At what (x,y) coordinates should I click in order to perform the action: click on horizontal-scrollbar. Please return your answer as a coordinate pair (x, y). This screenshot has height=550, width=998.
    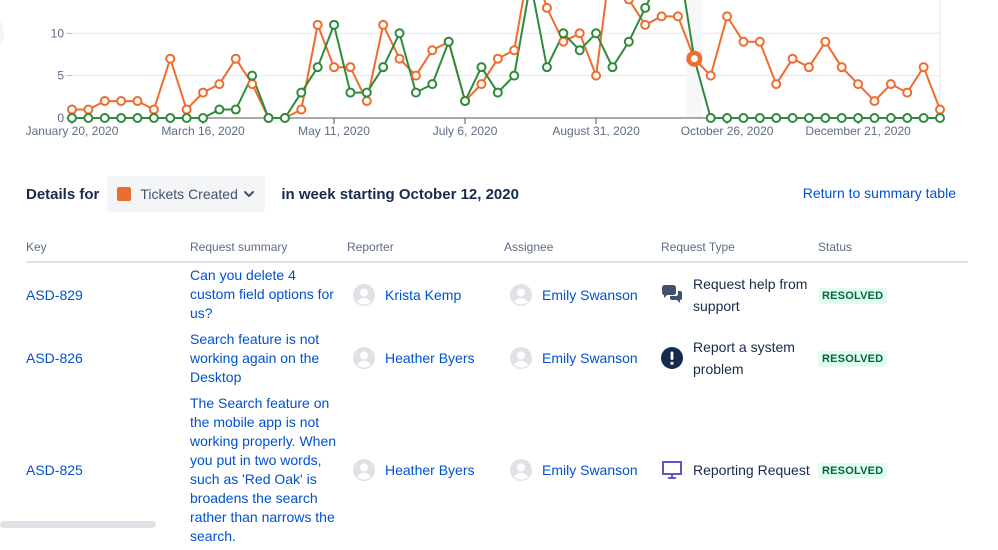
    Looking at the image, I should click on (78, 524).